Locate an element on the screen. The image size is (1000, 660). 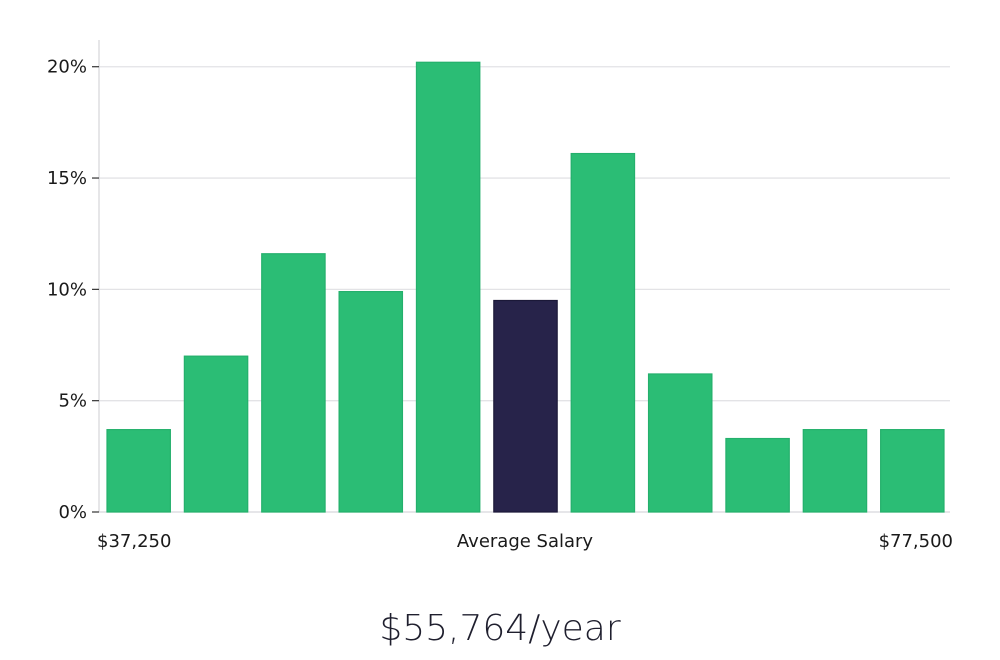
bar-highlighted is located at coordinates (525, 406).